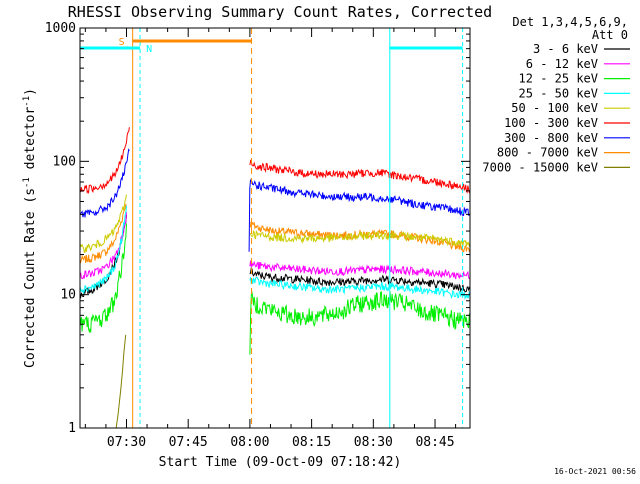 The image size is (640, 484). What do you see at coordinates (30, 278) in the screenshot?
I see `y-axis-label-main: Corrected Count Rate (s` at bounding box center [30, 278].